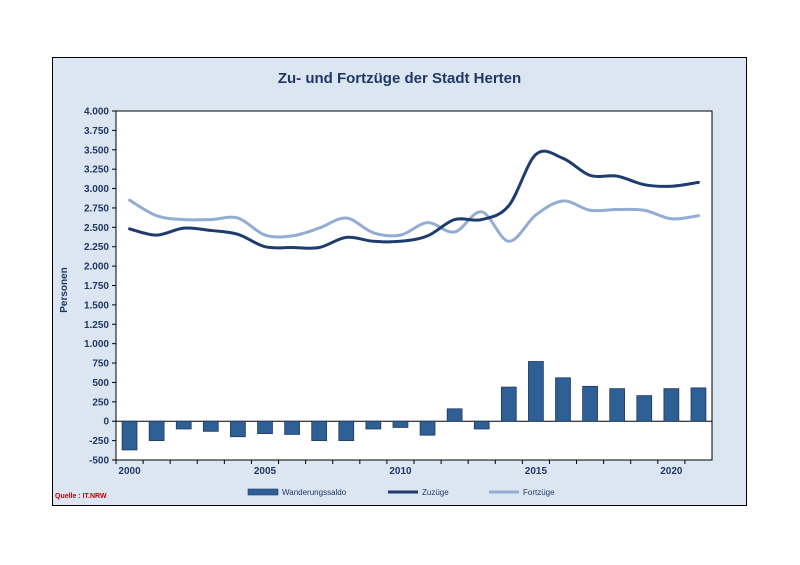  Describe the element at coordinates (401, 492) in the screenshot. I see `legend: Wanderungssaldo Zuzüge Fortzüge` at that location.